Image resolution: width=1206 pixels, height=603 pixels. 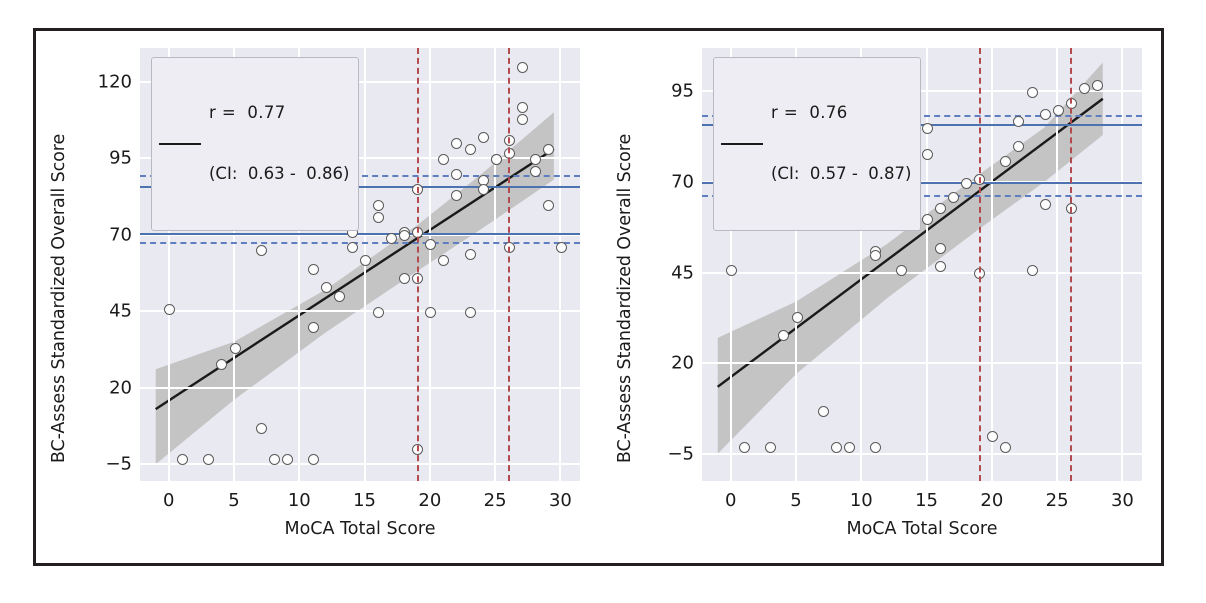 What do you see at coordinates (180, 143) in the screenshot?
I see `legend-line-swatch-left` at bounding box center [180, 143].